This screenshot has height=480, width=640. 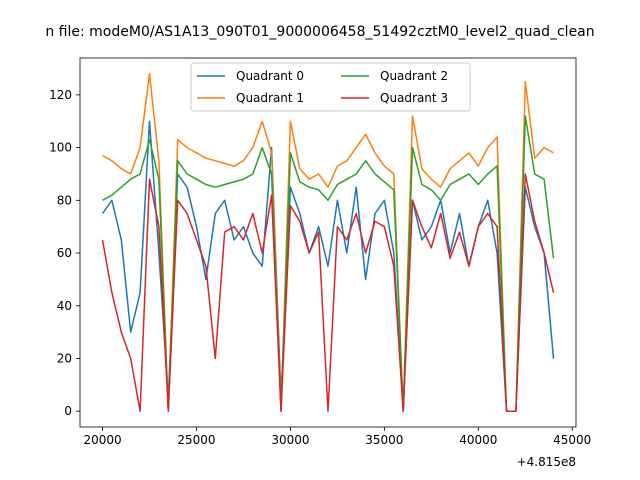 I want to click on legend-label-quadrant-0: Quadrant 0, so click(x=270, y=76).